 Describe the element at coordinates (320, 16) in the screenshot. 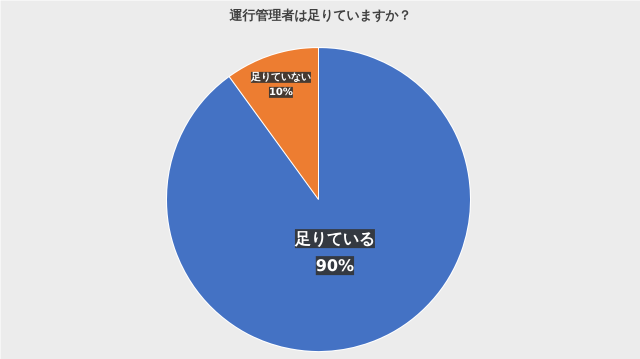

I see `chart-title: 運行管理者は足りていますか？` at that location.